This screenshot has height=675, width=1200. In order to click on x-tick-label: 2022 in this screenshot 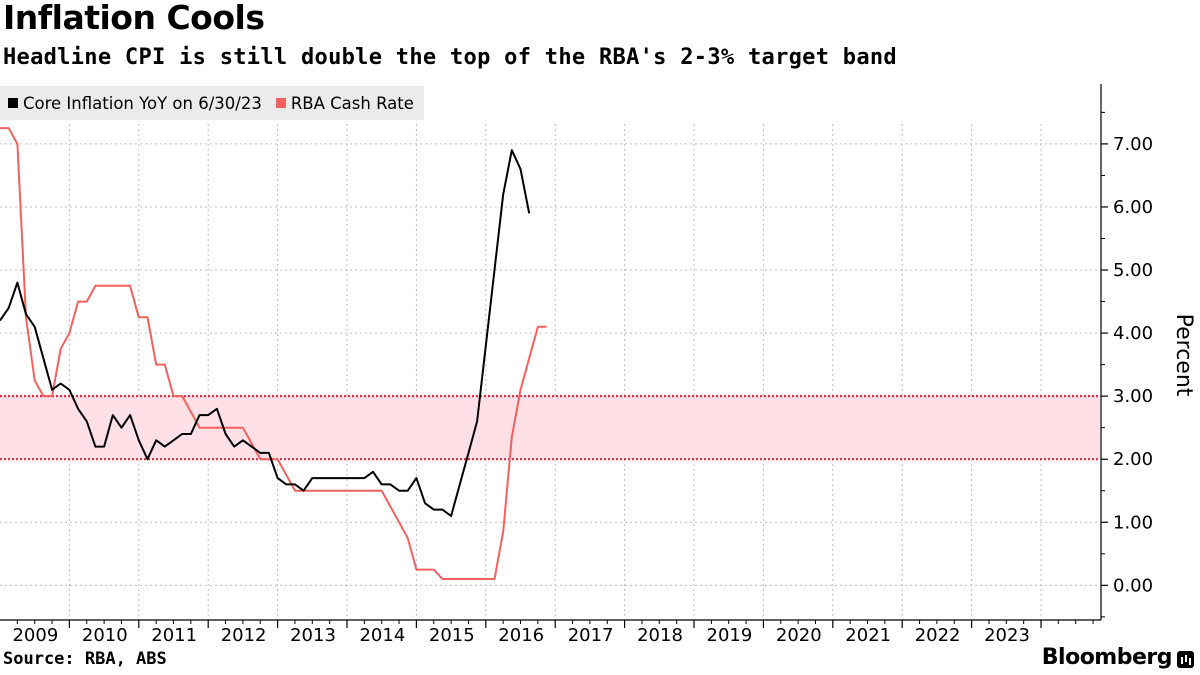, I will do `click(938, 635)`.